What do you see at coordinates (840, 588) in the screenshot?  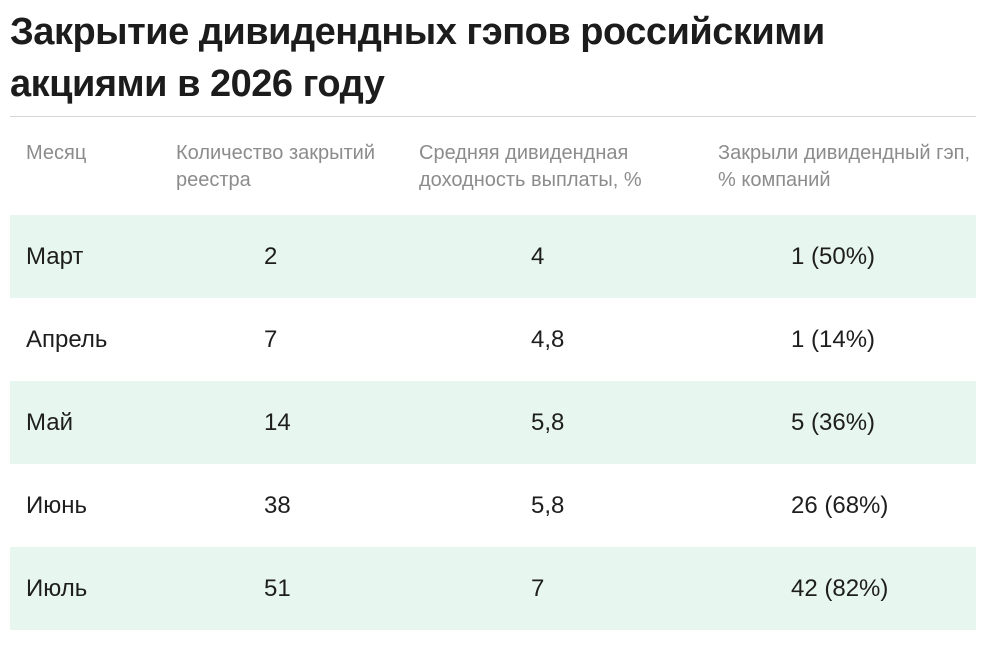 I see `cell-closed-gap: 42 (82%)` at bounding box center [840, 588].